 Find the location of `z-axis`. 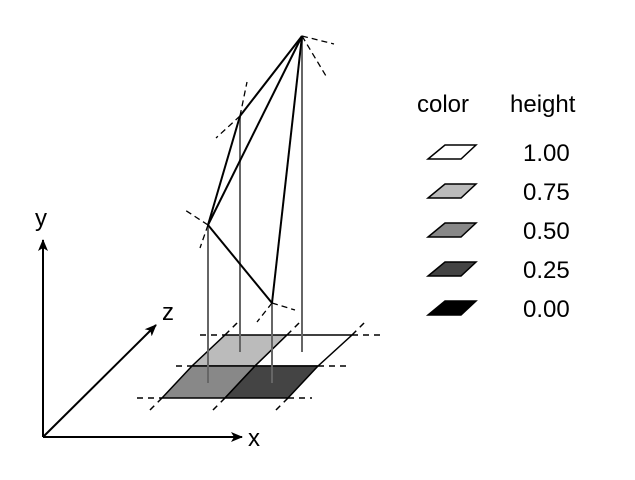

z-axis is located at coordinates (99, 381).